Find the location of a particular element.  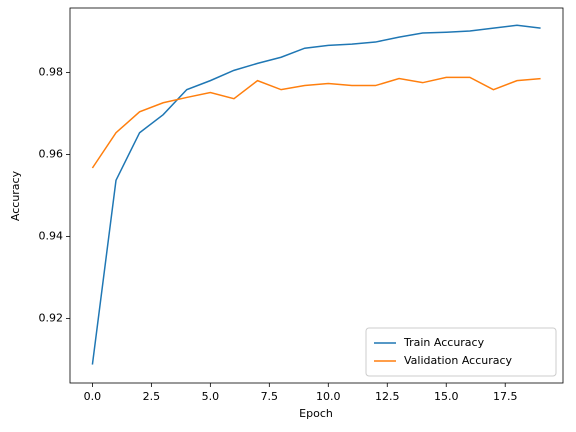

y-axis-label: Accuracy is located at coordinates (15, 195).